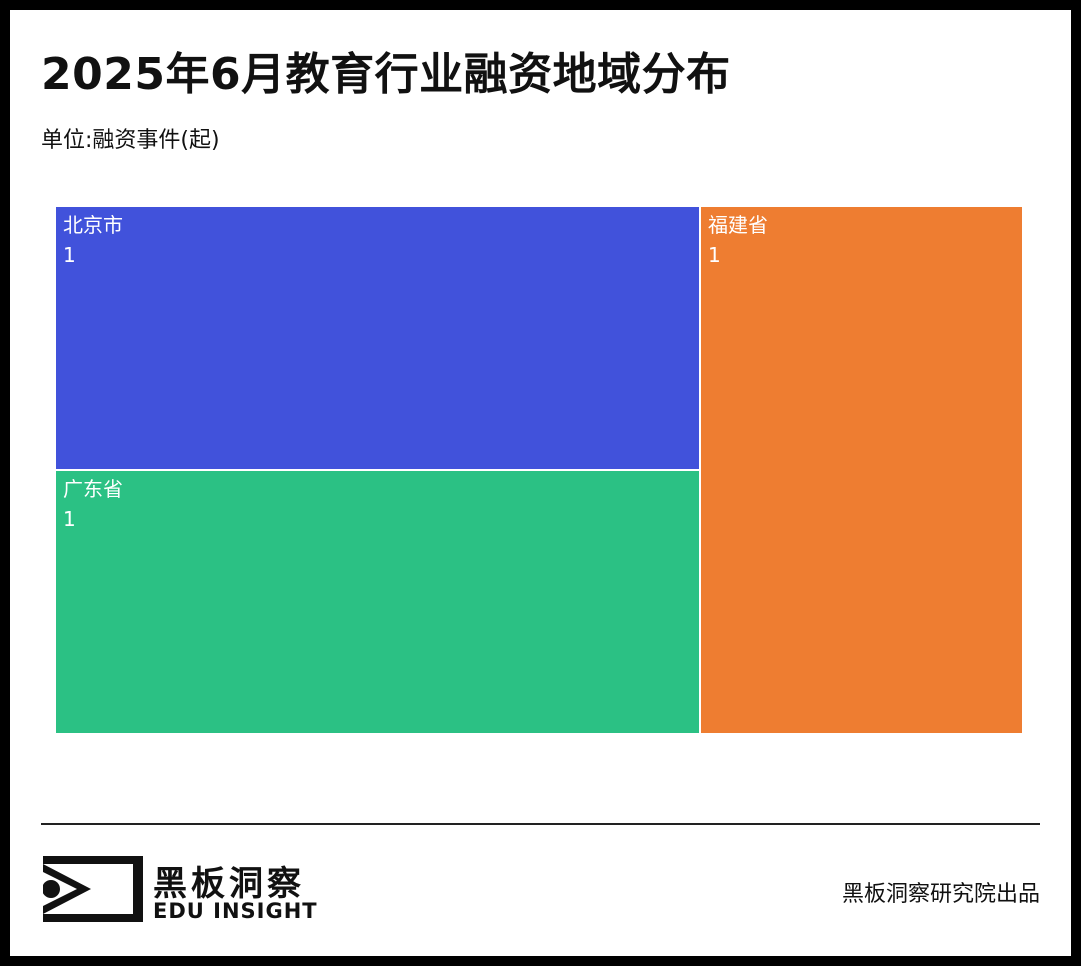 This screenshot has height=966, width=1081. Describe the element at coordinates (93, 225) in the screenshot. I see `treemap-label: 北京市` at that location.